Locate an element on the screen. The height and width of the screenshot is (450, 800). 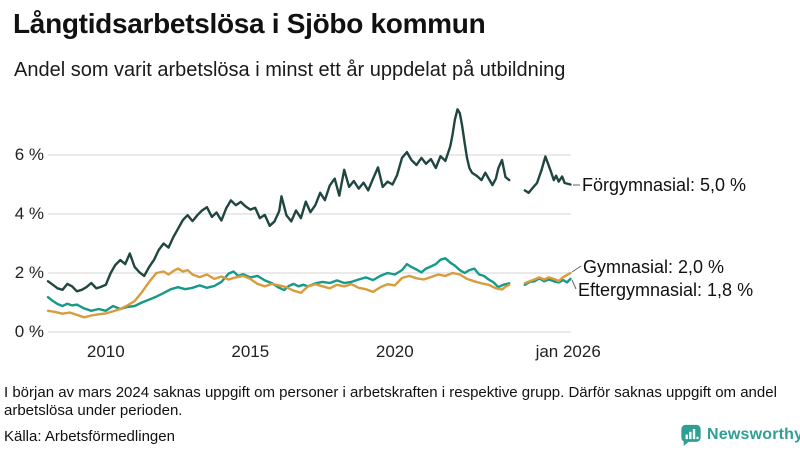
page-title: Långtidsarbetslösa i Sjöbo kommun is located at coordinates (249, 23).